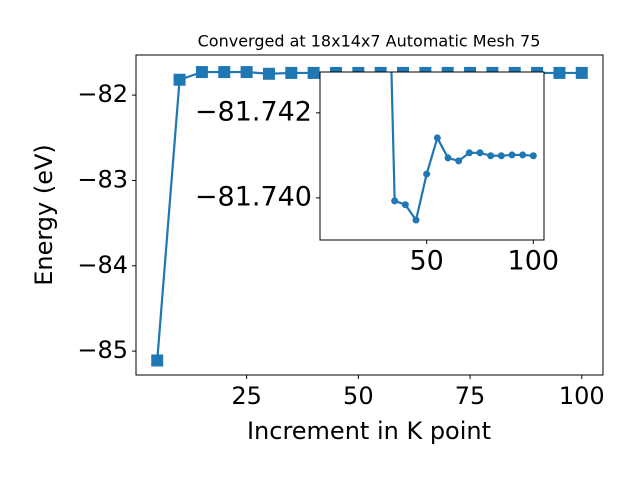 The width and height of the screenshot is (640, 480). Describe the element at coordinates (463, 148) in the screenshot. I see `plot-series` at that location.